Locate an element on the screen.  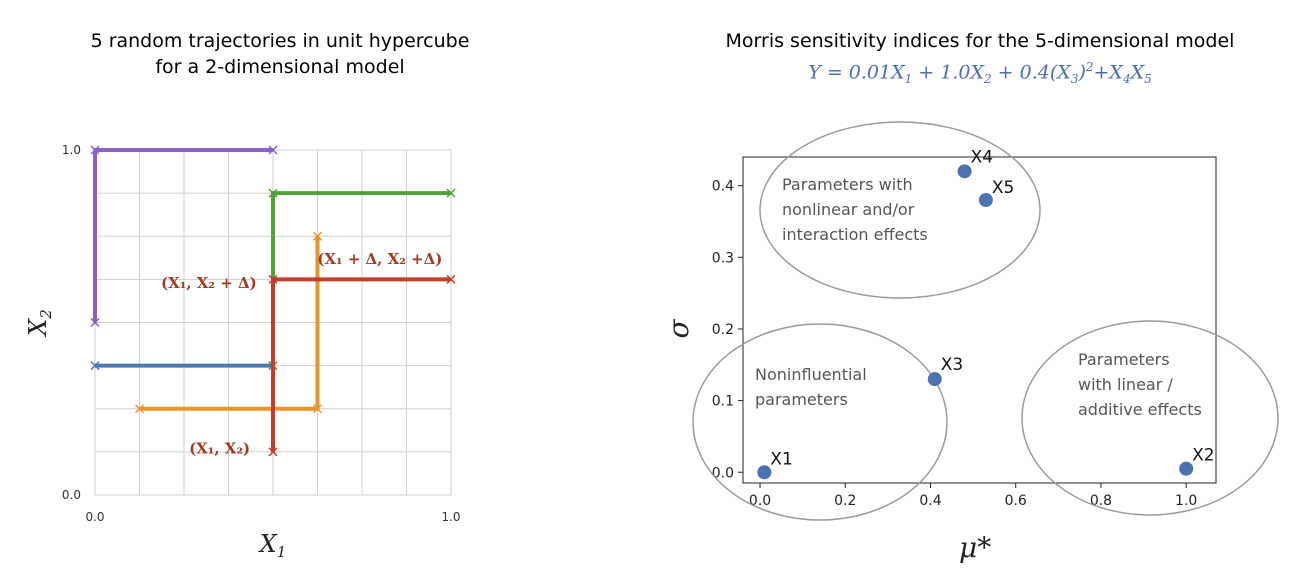
formula-part: + 1.0X is located at coordinates (948, 72).